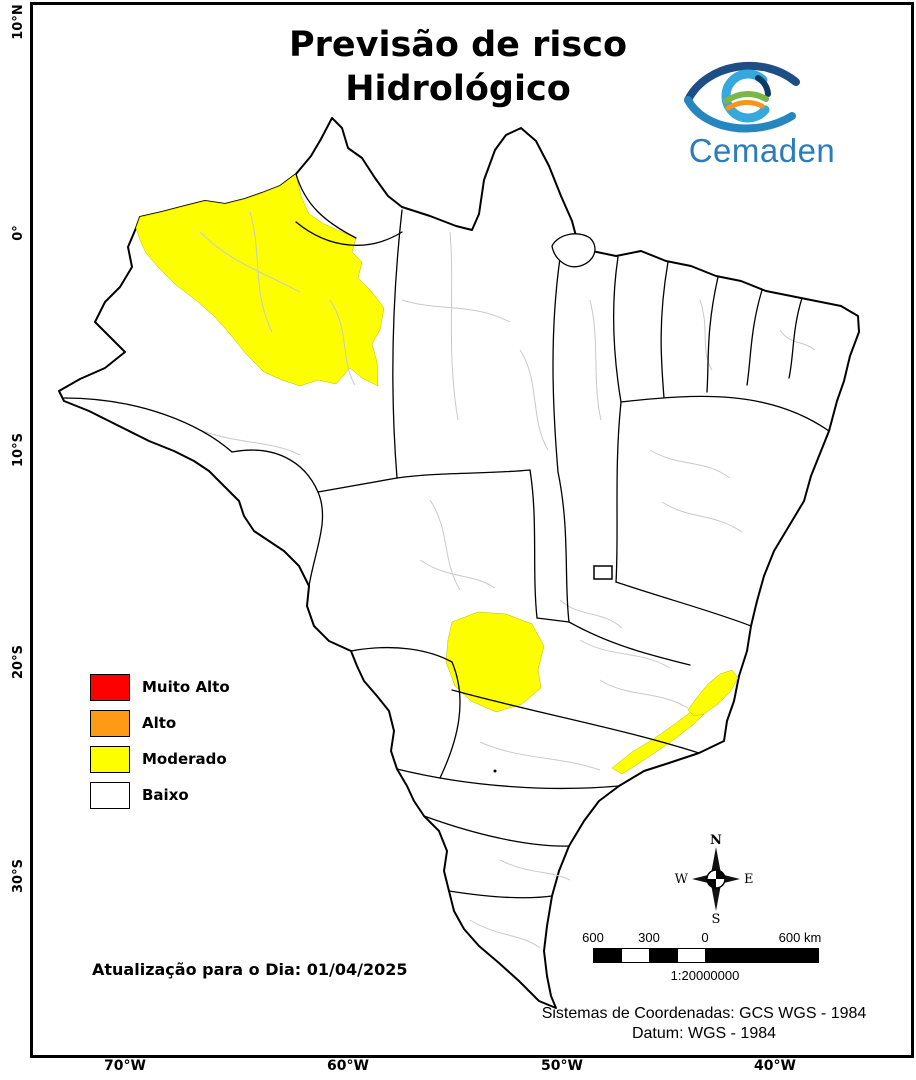  I want to click on compass-s-label: S, so click(716, 919).